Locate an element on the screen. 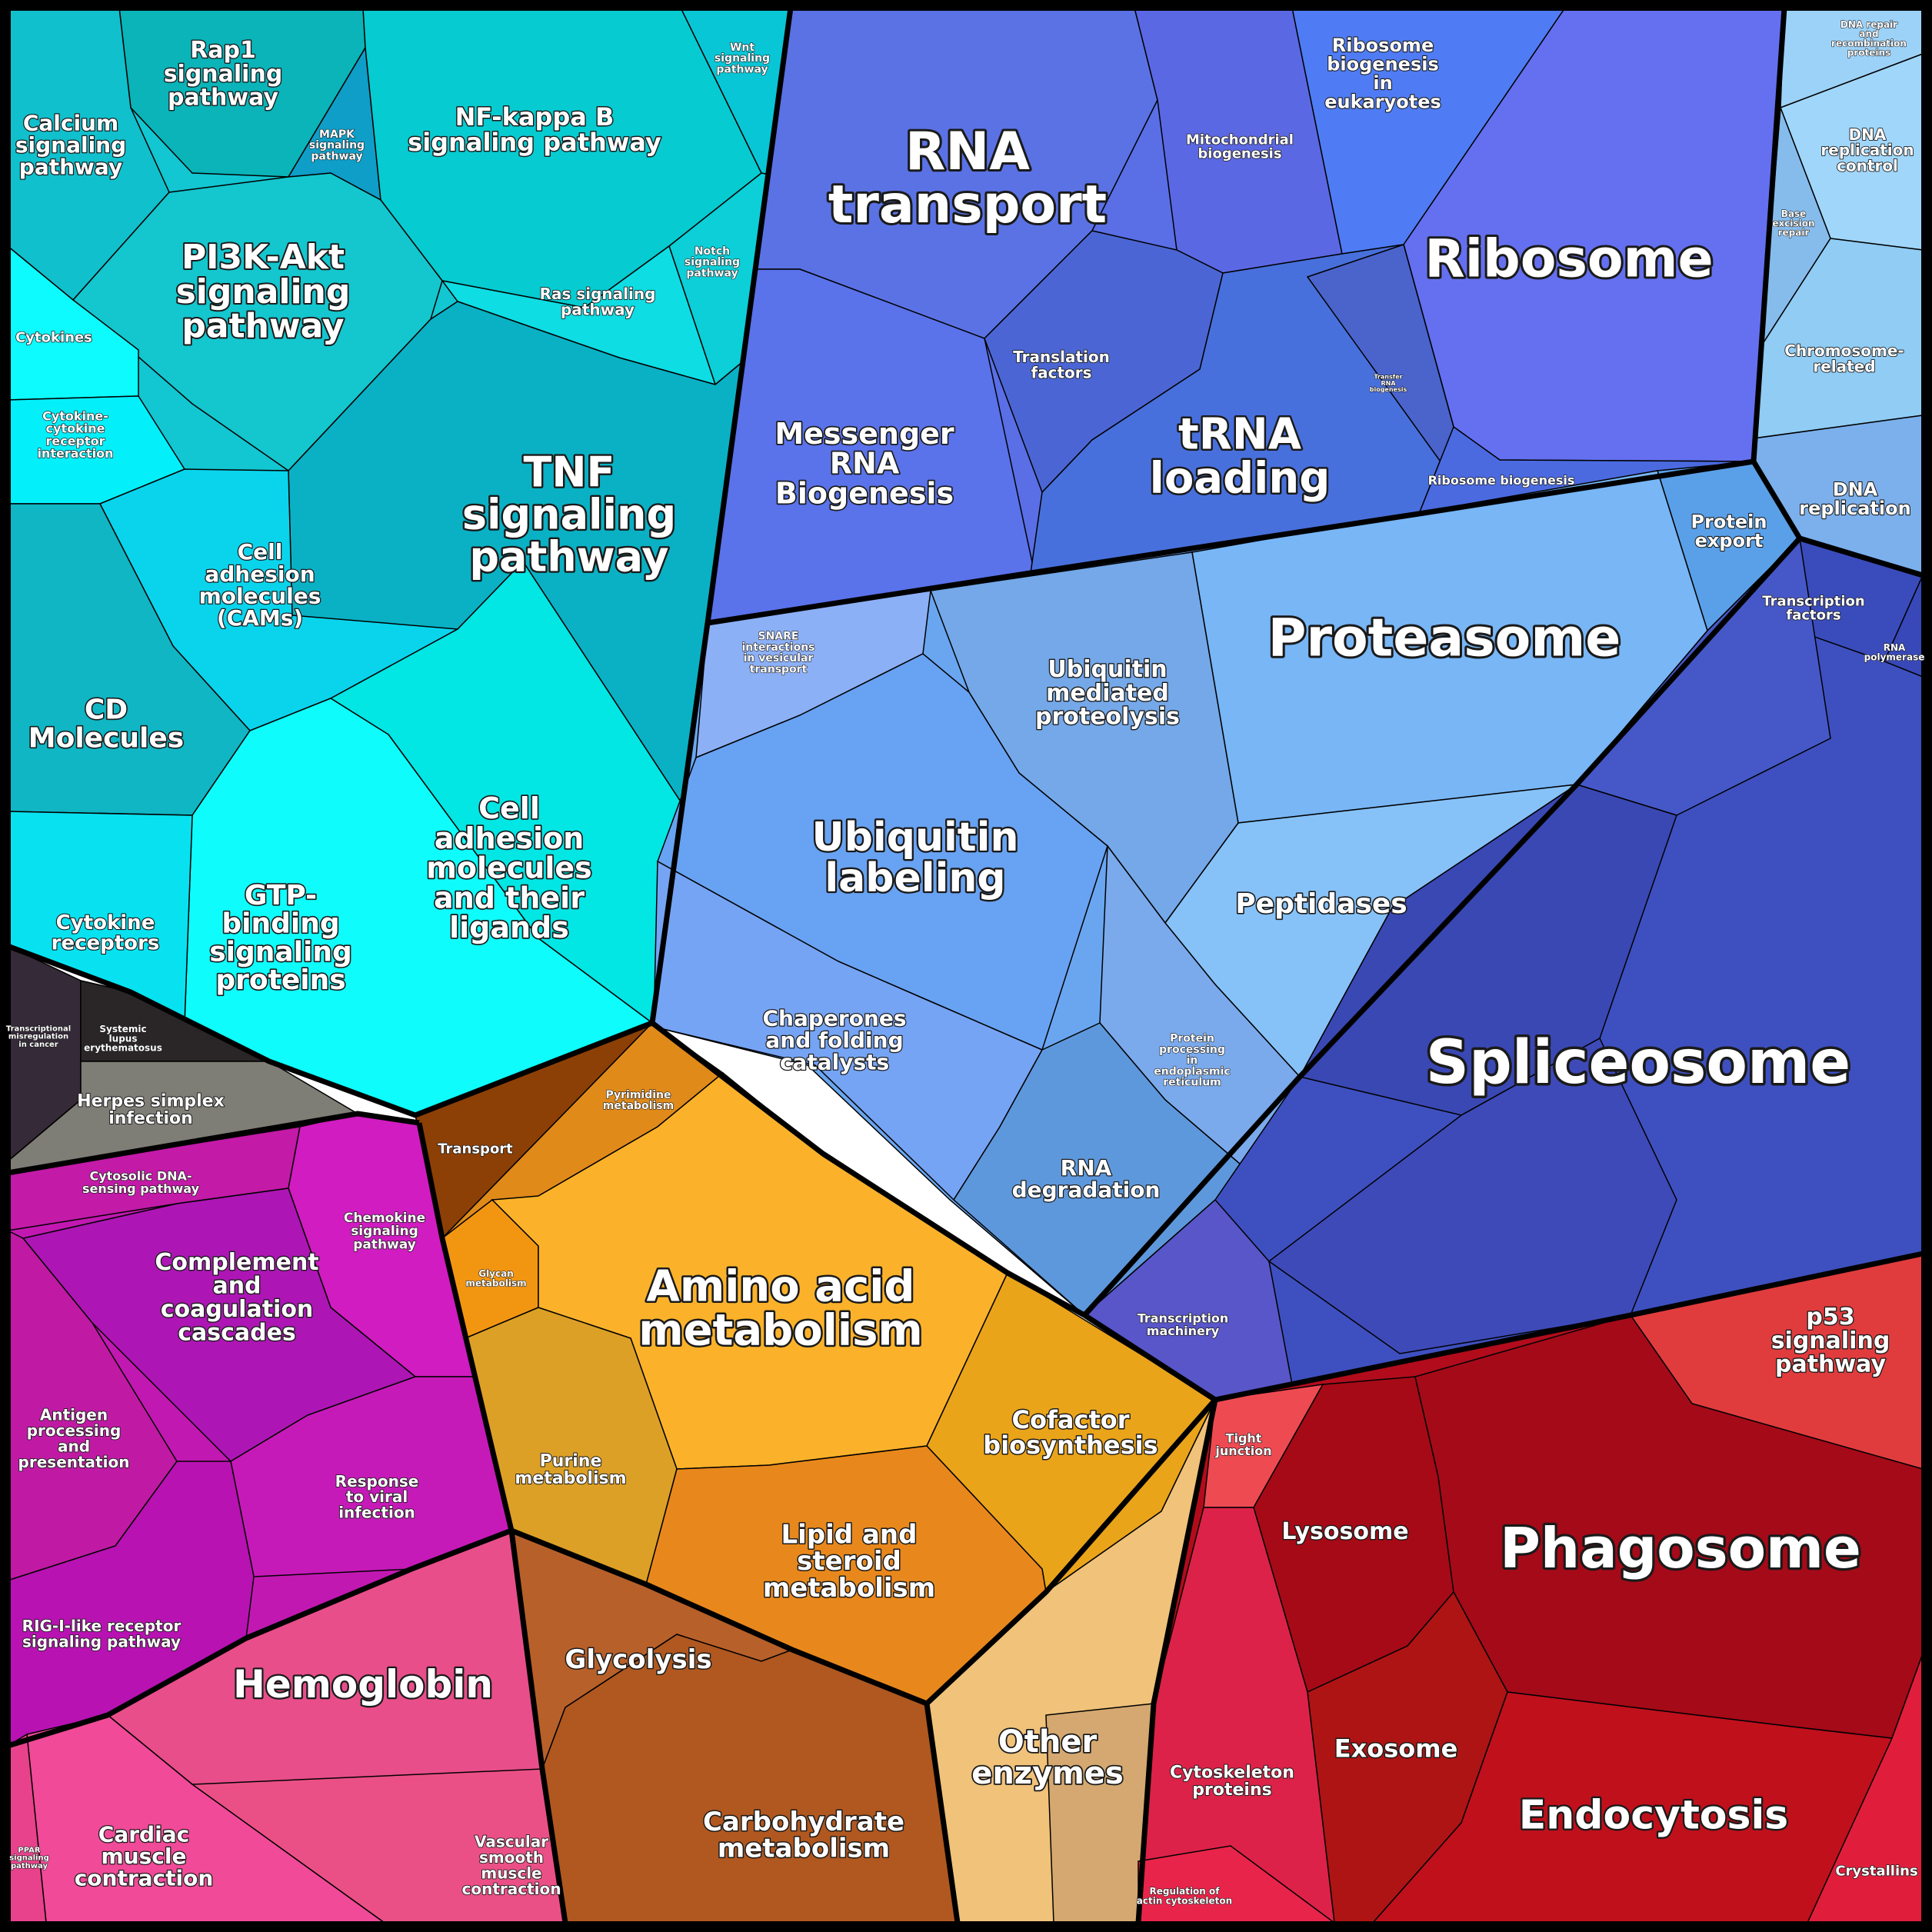 The width and height of the screenshot is (1932, 1932). label-sle-line: erythematosus is located at coordinates (123, 1048).